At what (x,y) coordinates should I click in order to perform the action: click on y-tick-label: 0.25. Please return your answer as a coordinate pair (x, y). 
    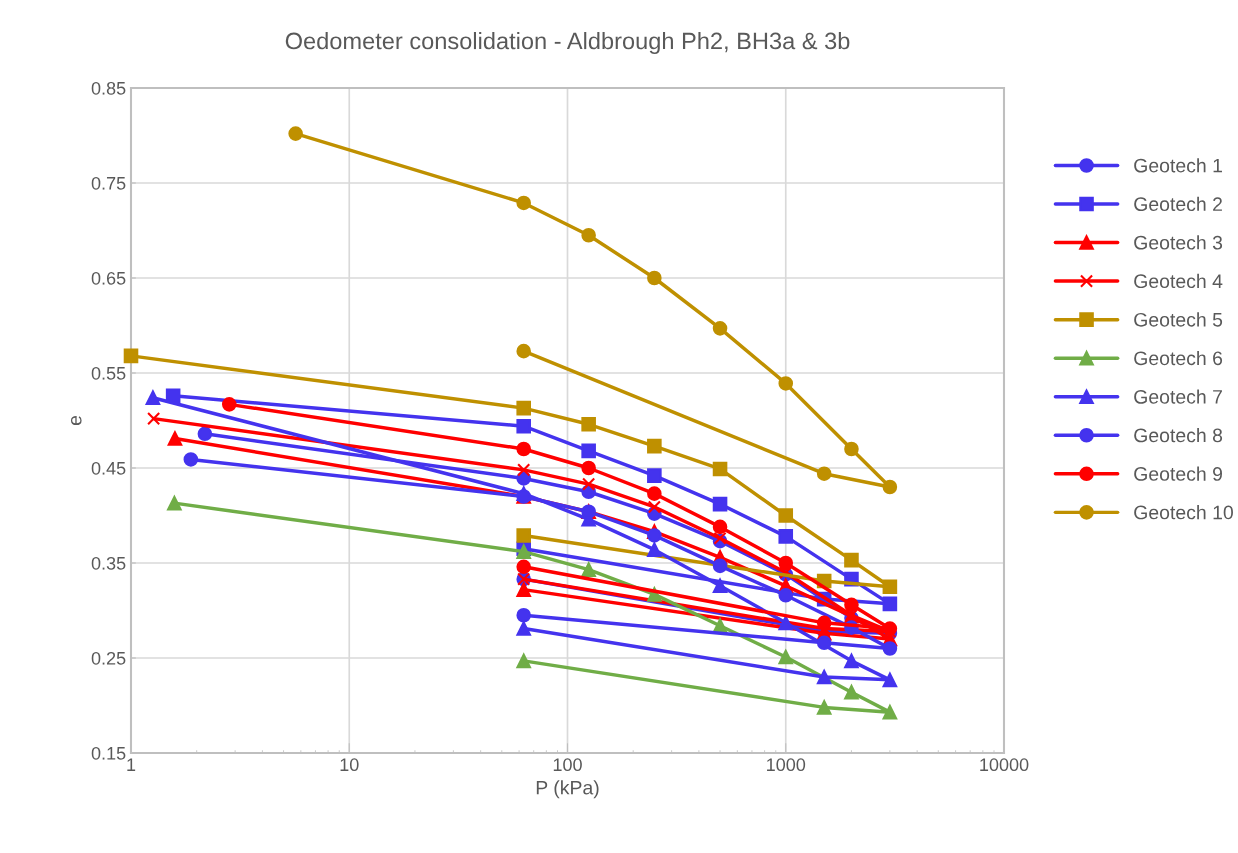
    Looking at the image, I should click on (108, 658).